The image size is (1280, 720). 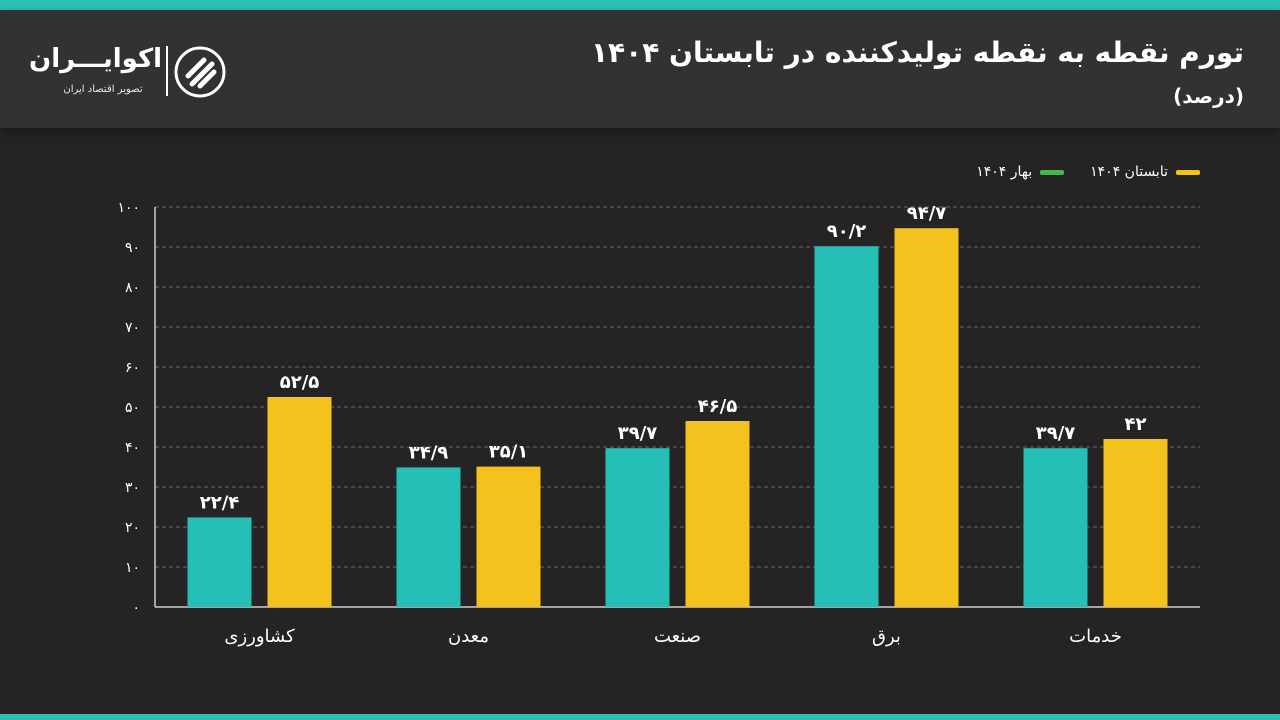 I want to click on legend-label-spring: بهار ۱۴۰۴, so click(x=1004, y=172).